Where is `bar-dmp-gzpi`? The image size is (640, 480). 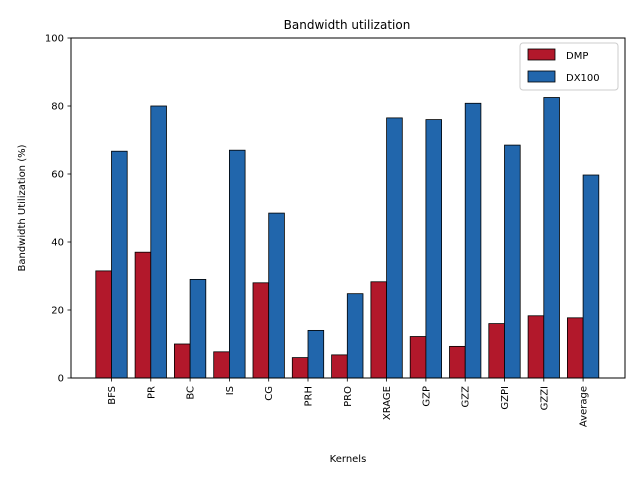 bar-dmp-gzpi is located at coordinates (496, 351).